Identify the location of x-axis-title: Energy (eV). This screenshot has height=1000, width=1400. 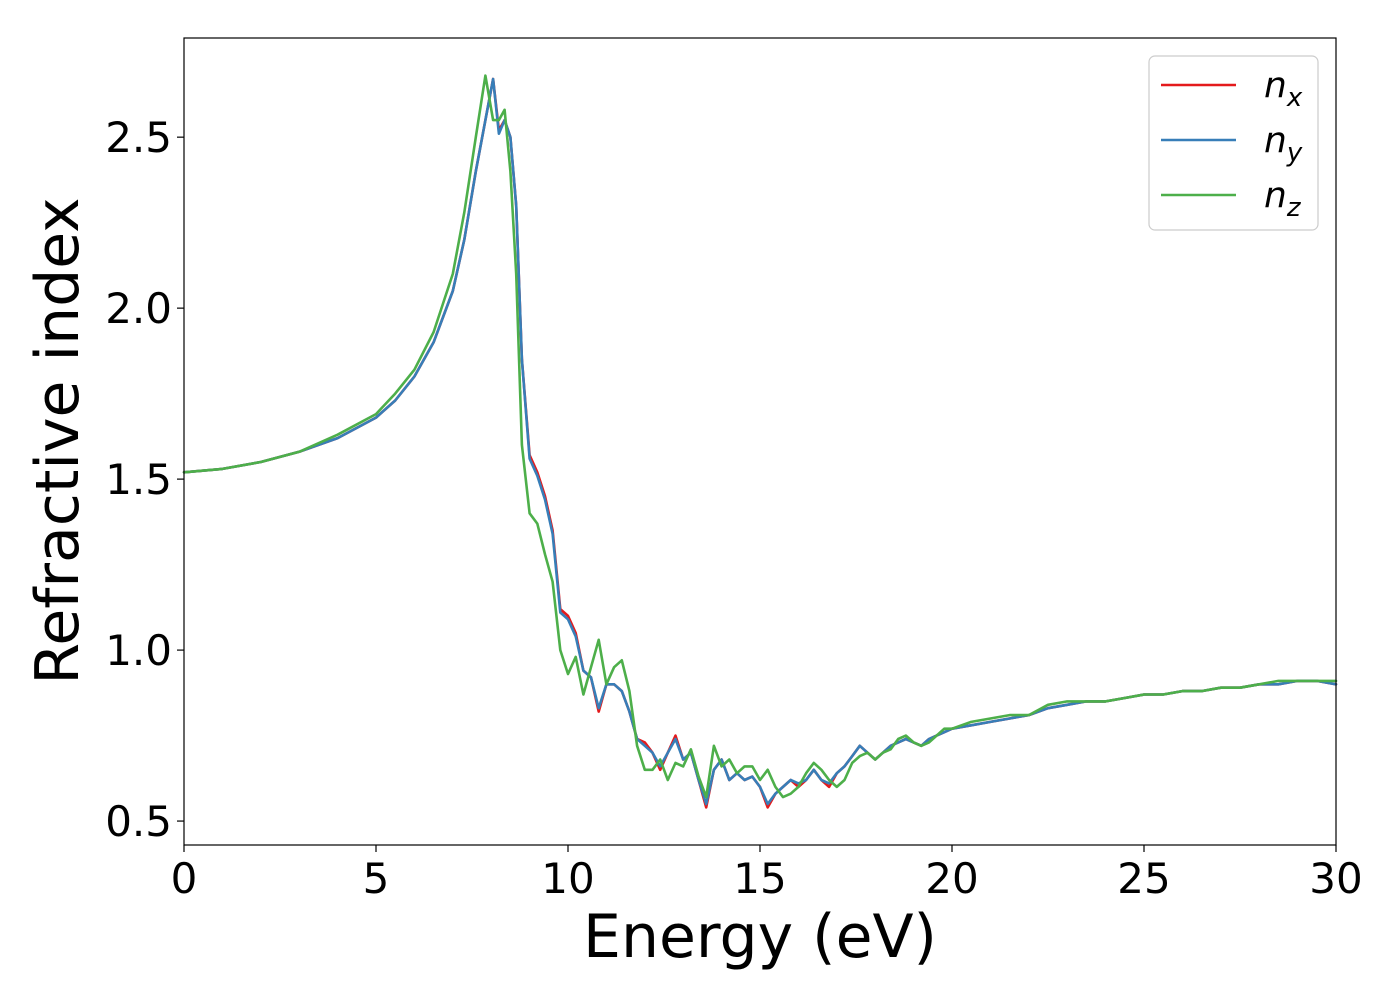
(760, 937).